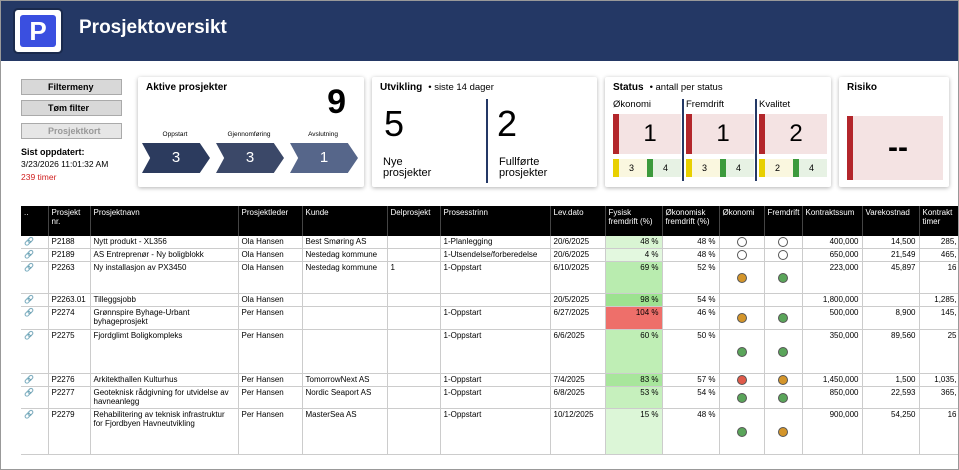 This screenshot has width=959, height=470. I want to click on red-count: 2, so click(793, 134).